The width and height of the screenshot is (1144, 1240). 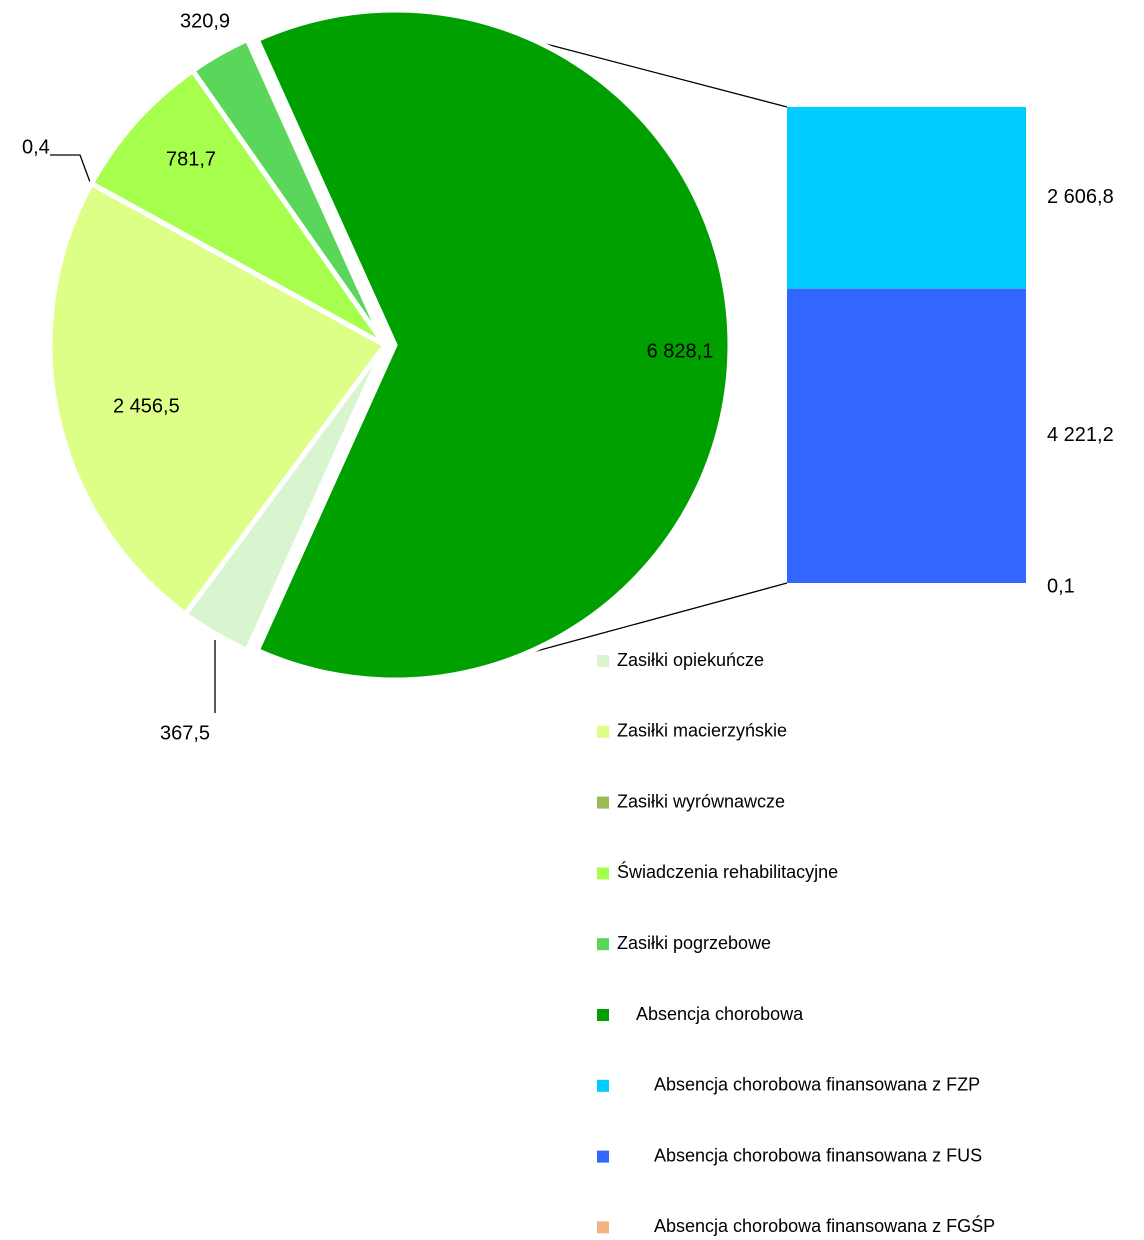 I want to click on legend-label: Zasiłki macierzyńskie, so click(x=702, y=731).